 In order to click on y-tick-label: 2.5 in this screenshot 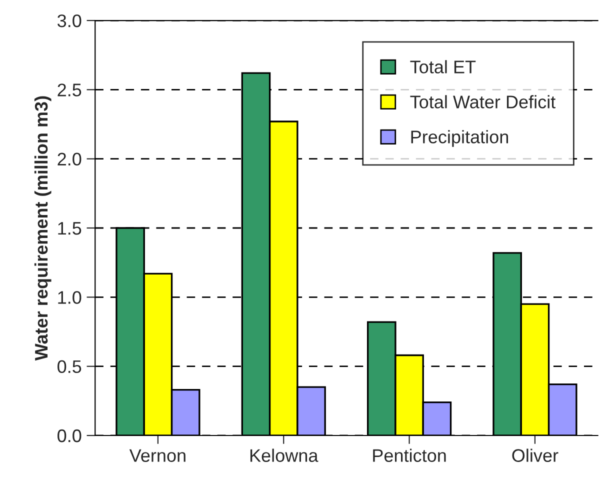, I will do `click(70, 90)`.